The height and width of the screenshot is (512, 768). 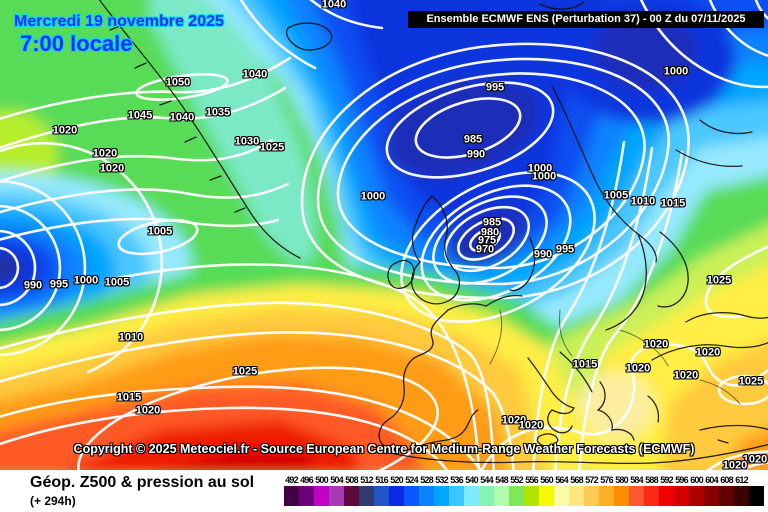 What do you see at coordinates (321, 480) in the screenshot?
I see `legend-value: 500` at bounding box center [321, 480].